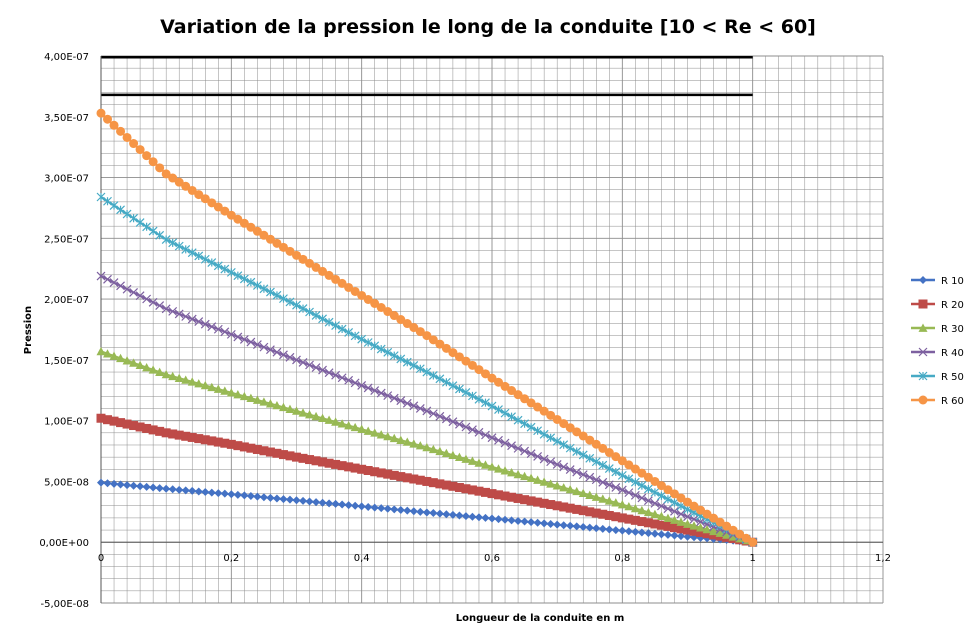 This screenshot has height=639, width=979. What do you see at coordinates (752, 558) in the screenshot?
I see `x-tick-label: 1` at bounding box center [752, 558].